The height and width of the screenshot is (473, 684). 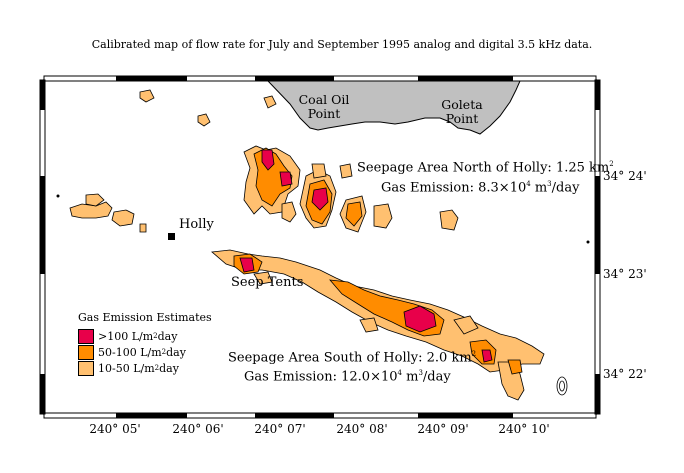 I want to click on coal-oil-point-label: Coal Oil Point, so click(x=324, y=106).